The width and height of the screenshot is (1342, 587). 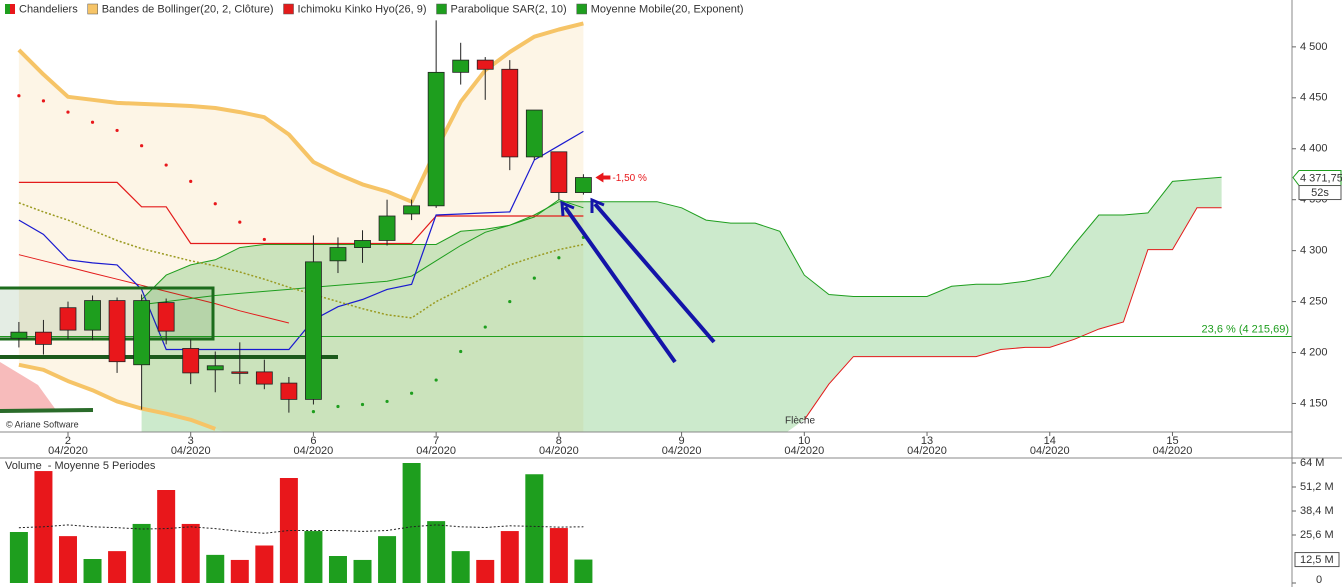 What do you see at coordinates (188, 9) in the screenshot?
I see `legend-label: Bandes de Bollinger(20, 2, Clôture)` at bounding box center [188, 9].